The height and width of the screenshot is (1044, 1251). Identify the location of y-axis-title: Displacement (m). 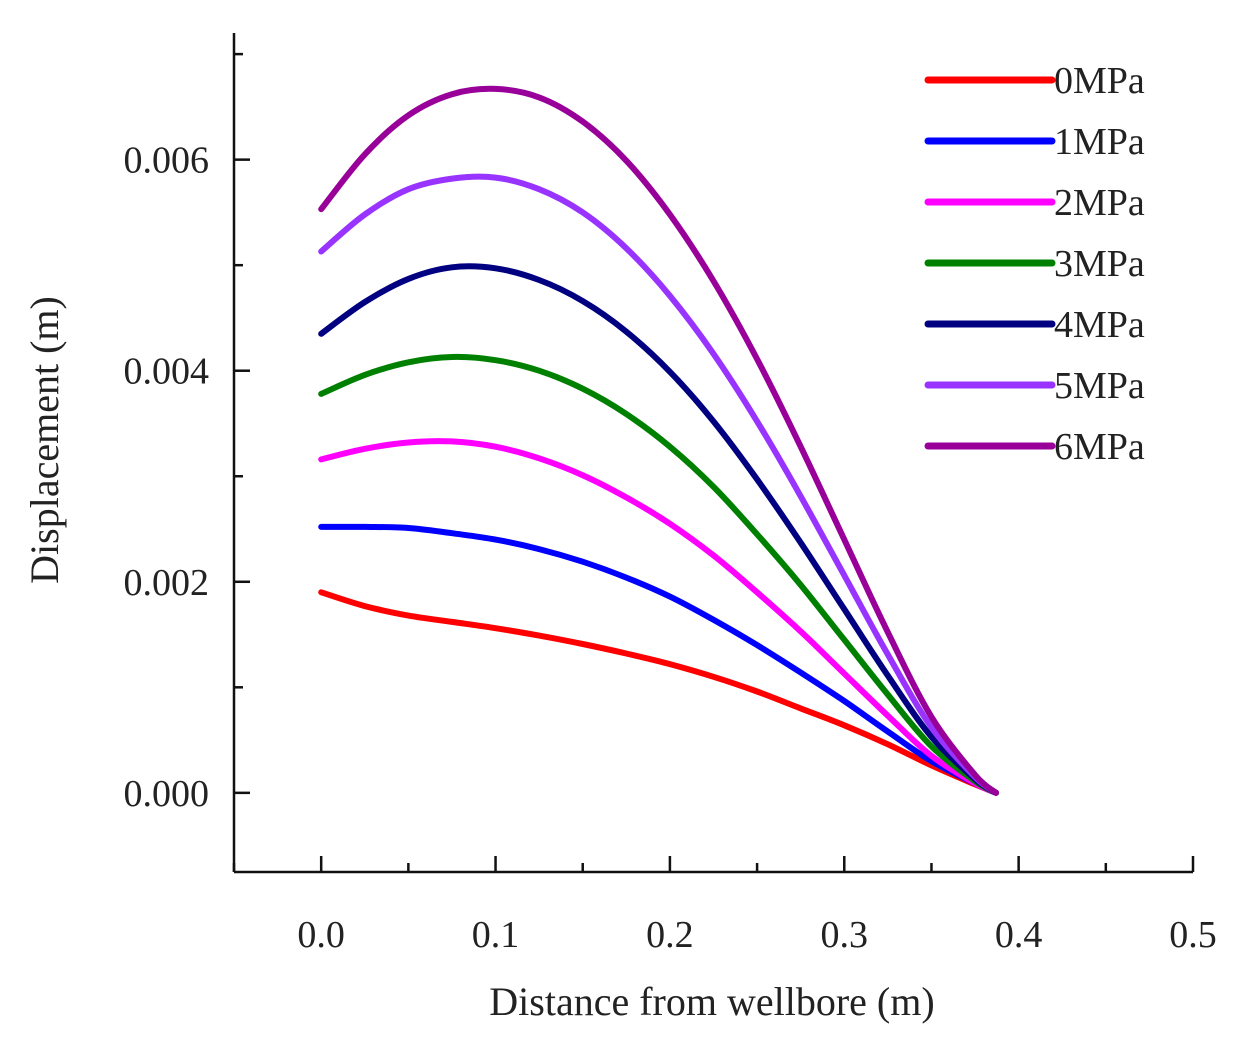
(44, 440).